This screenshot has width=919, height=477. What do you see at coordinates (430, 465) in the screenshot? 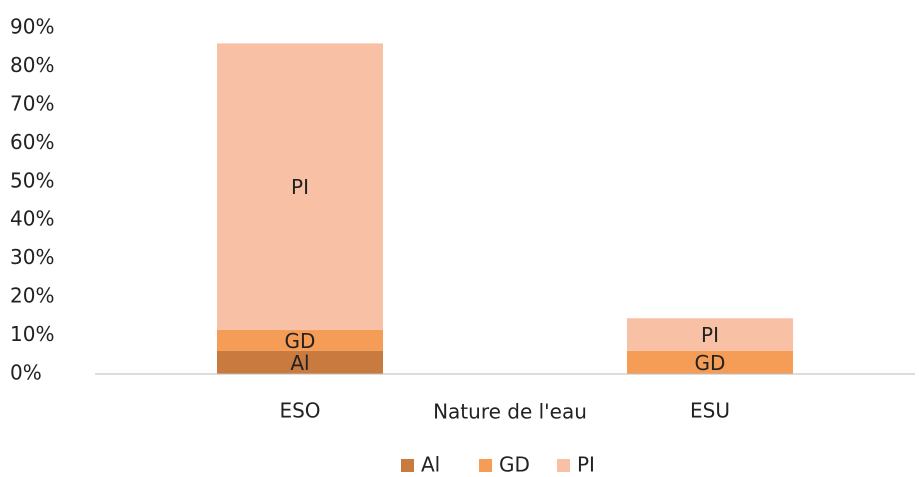
I see `legend-label: Al` at bounding box center [430, 465].